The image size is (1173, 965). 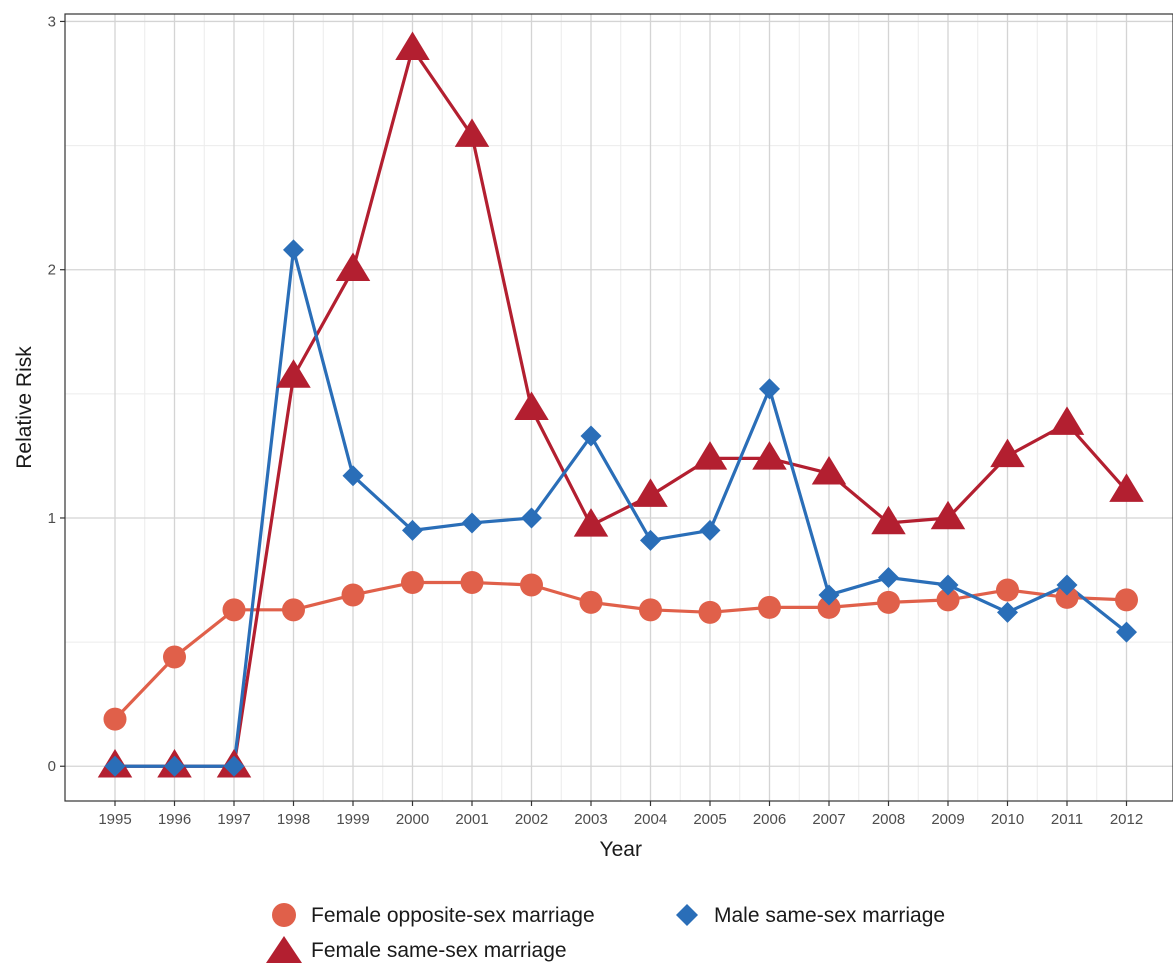 What do you see at coordinates (620, 651) in the screenshot?
I see `series-markers-circle` at bounding box center [620, 651].